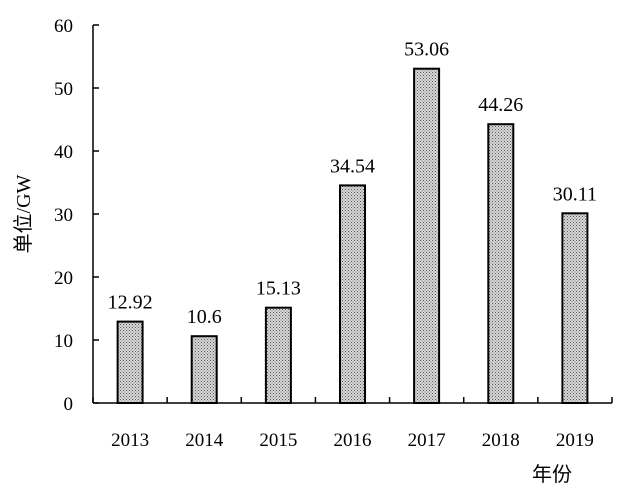 This screenshot has height=493, width=638. I want to click on bar-2013, so click(130, 362).